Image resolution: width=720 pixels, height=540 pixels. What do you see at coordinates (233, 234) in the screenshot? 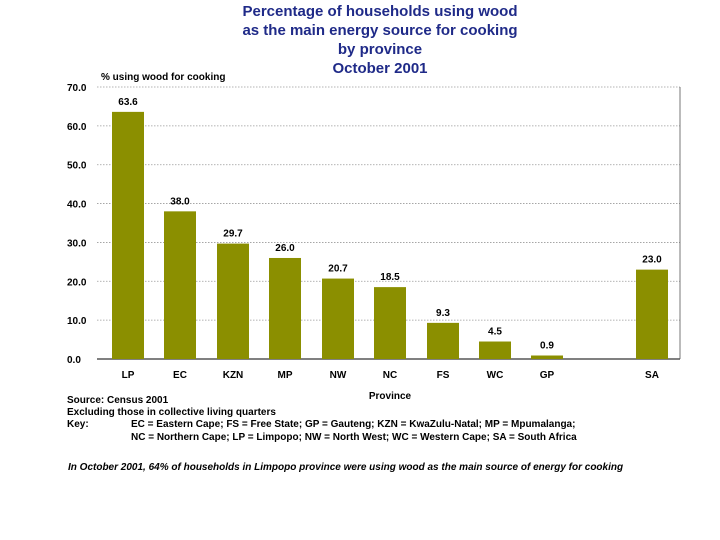
I see `data-label: 29.7` at bounding box center [233, 234].